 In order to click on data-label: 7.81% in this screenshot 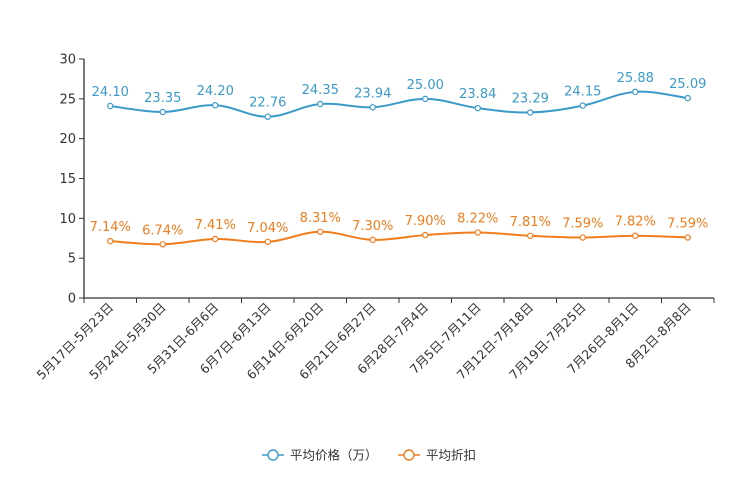, I will do `click(530, 222)`.